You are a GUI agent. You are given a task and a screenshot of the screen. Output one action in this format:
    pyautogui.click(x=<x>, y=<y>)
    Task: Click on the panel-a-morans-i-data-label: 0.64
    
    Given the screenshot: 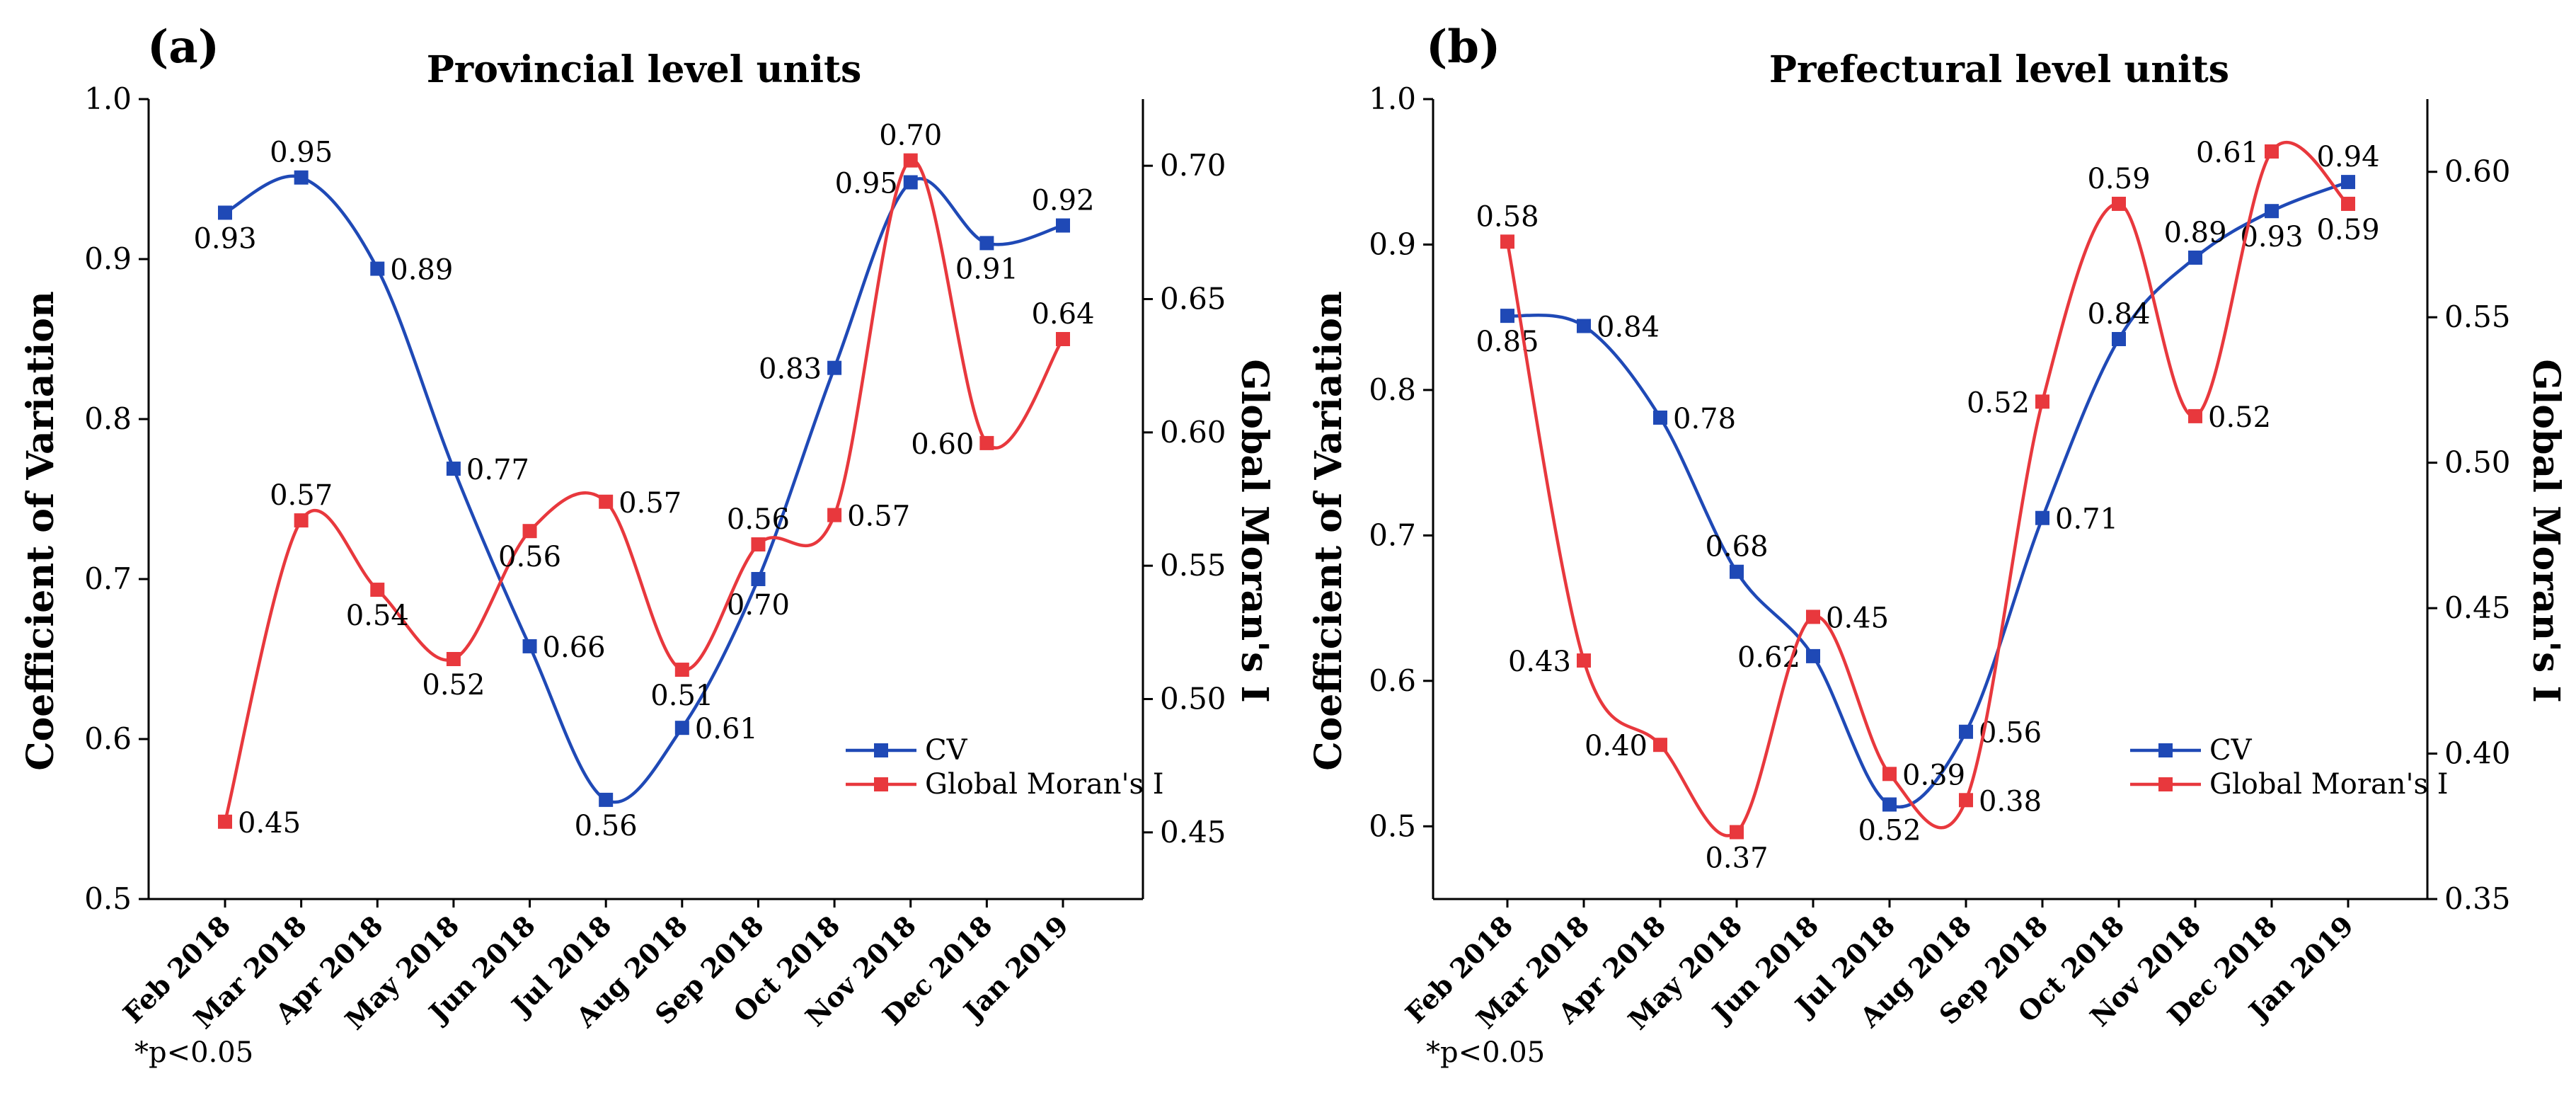 What is the action you would take?
    pyautogui.click(x=1063, y=314)
    